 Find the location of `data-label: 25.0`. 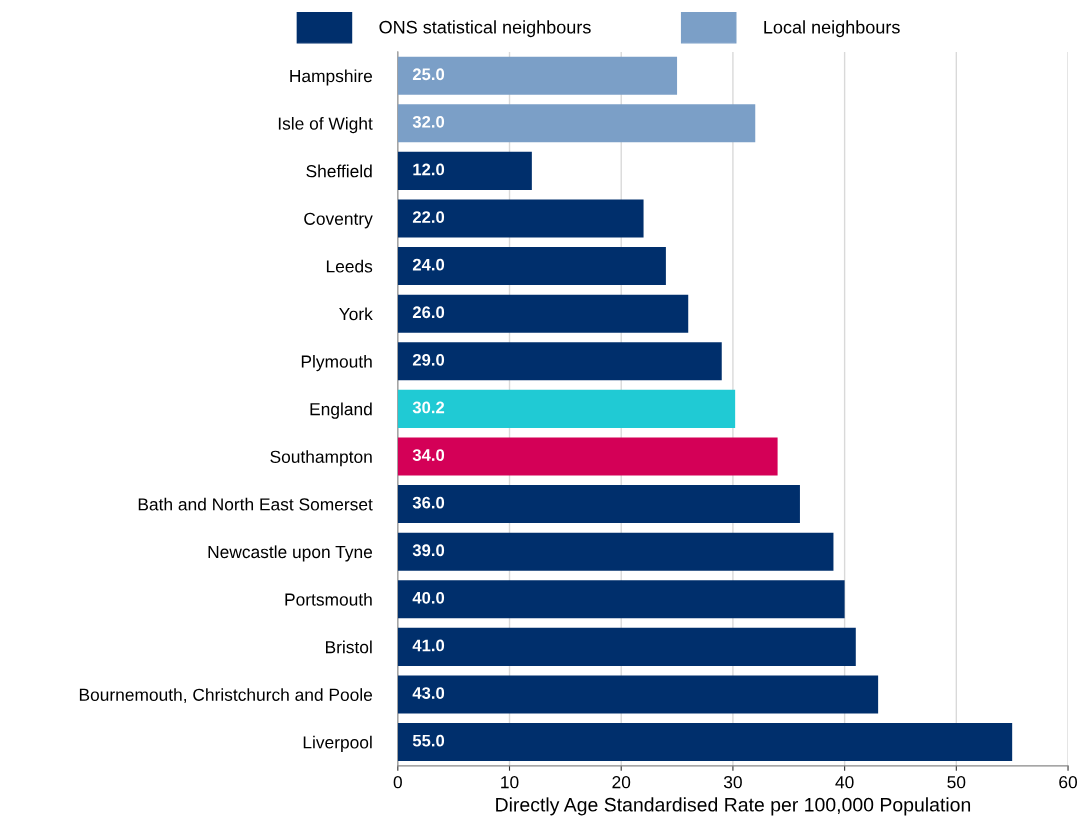

data-label: 25.0 is located at coordinates (428, 74).